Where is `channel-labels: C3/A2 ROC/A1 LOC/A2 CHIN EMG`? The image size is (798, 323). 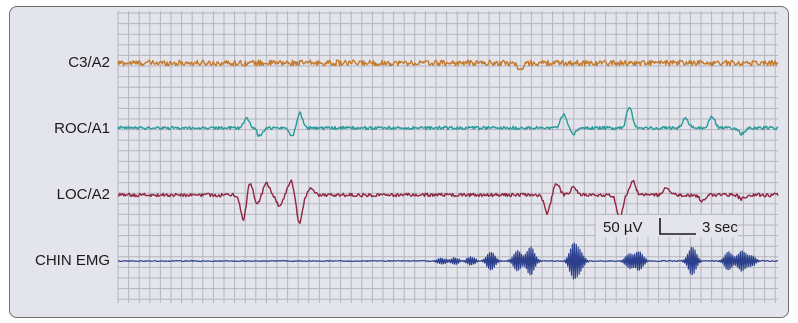 channel-labels: C3/A2 ROC/A1 LOC/A2 CHIN EMG is located at coordinates (72, 161).